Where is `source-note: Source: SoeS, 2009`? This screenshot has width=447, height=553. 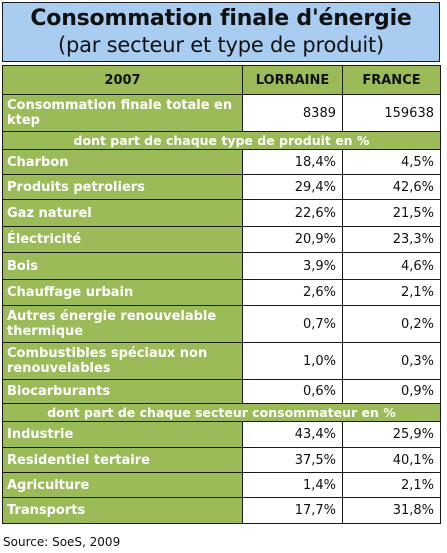 source-note: Source: SoeS, 2009 is located at coordinates (62, 542).